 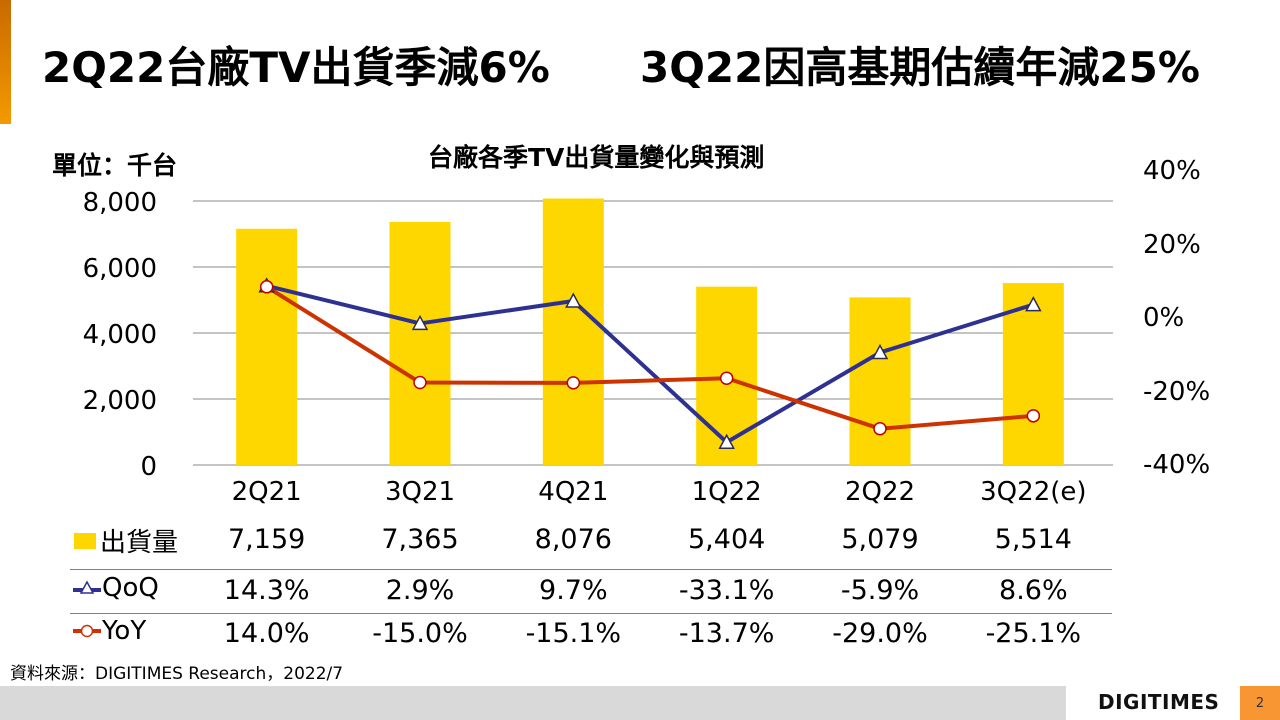 I want to click on legend-label-yoy: YoY, so click(x=124, y=631).